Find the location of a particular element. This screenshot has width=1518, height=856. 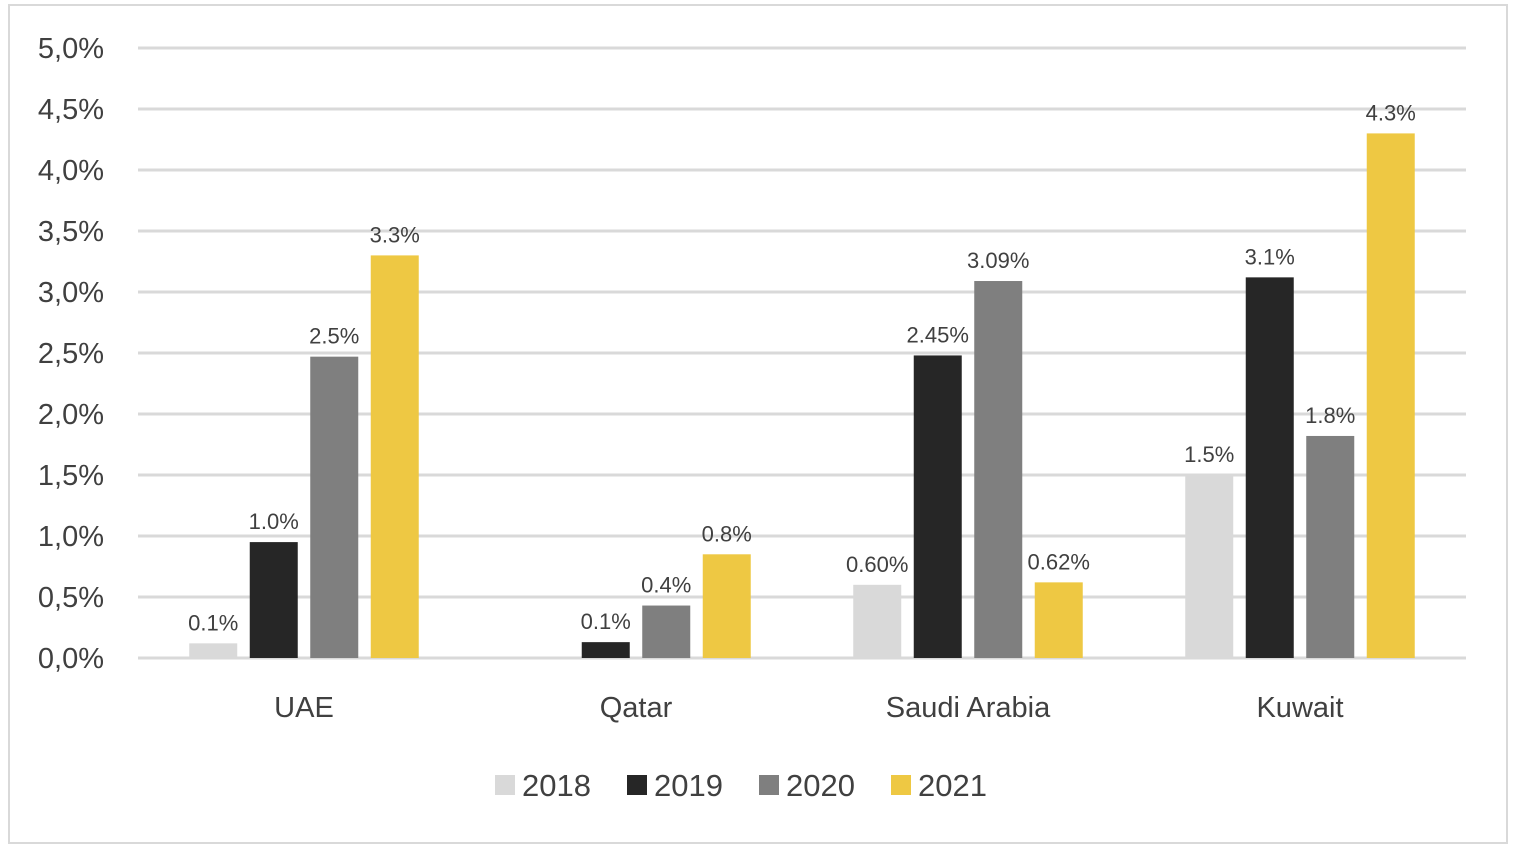

bar-2021-qatar is located at coordinates (726, 606).